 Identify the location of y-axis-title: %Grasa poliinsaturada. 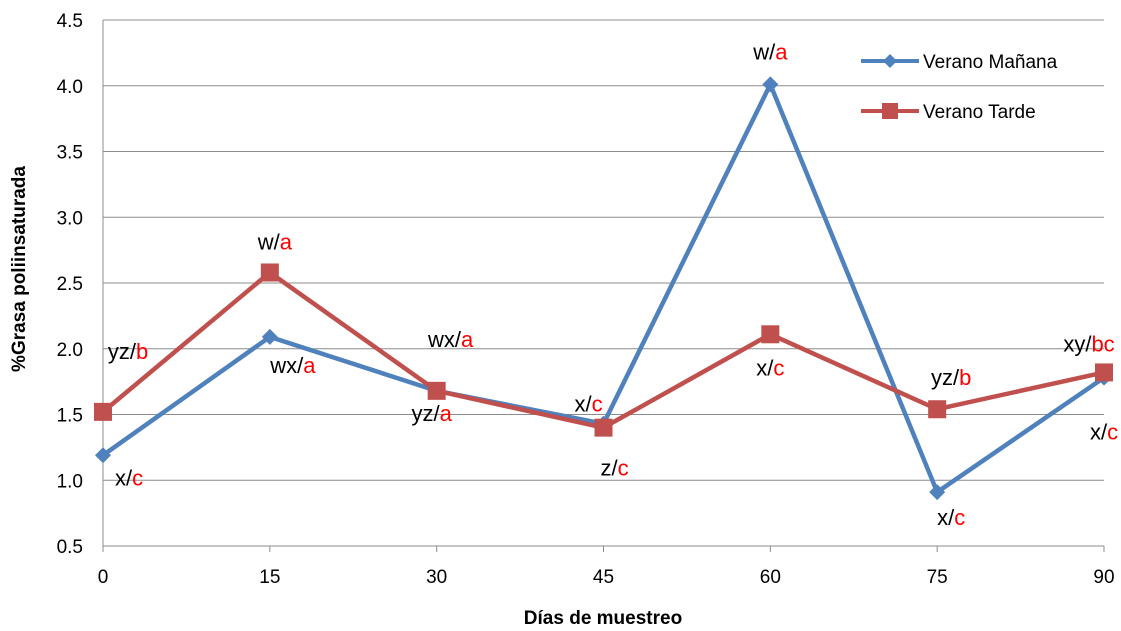
(19, 269).